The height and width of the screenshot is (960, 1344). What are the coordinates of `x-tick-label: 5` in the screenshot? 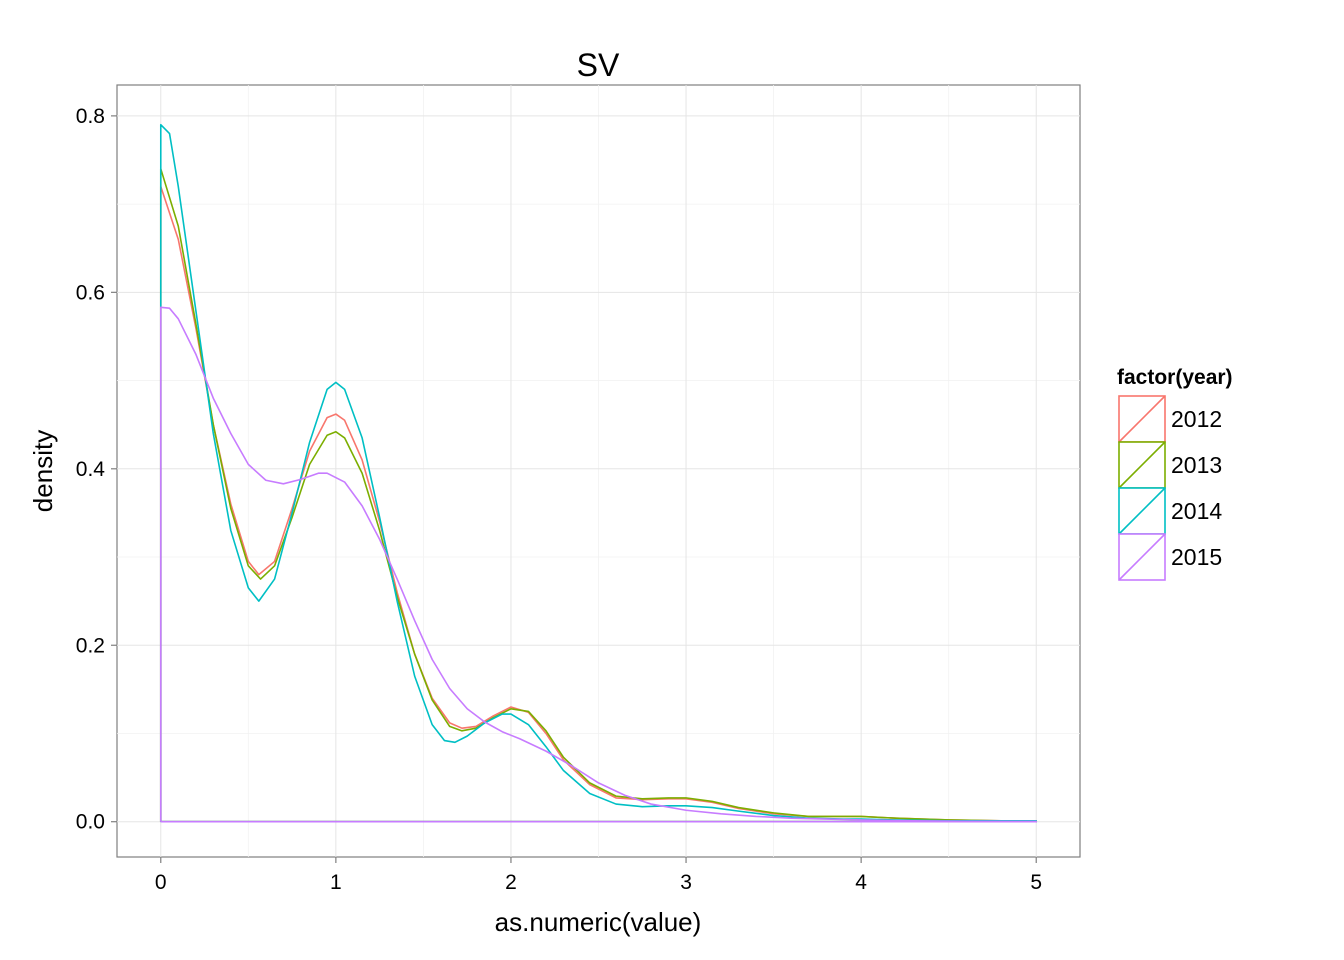 It's located at (1036, 882).